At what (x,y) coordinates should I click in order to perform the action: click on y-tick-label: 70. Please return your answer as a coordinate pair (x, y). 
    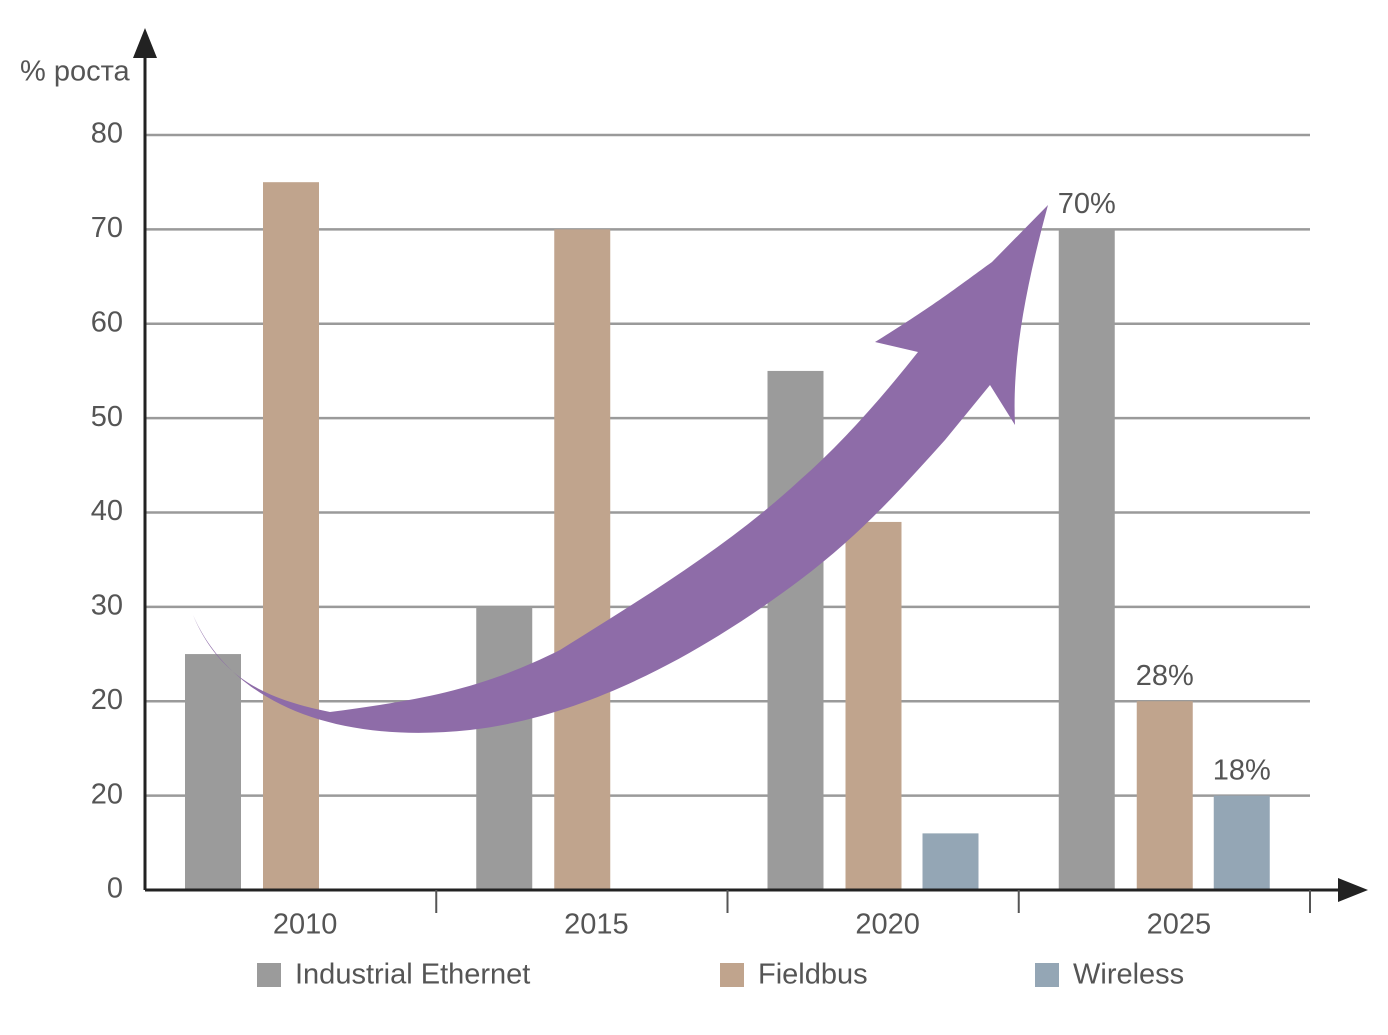
    Looking at the image, I should click on (107, 228).